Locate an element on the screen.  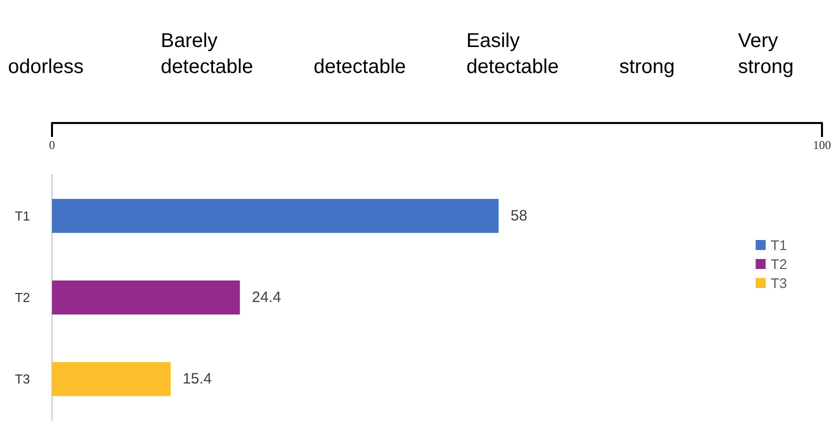
y-tick-label: T1 is located at coordinates (22, 216).